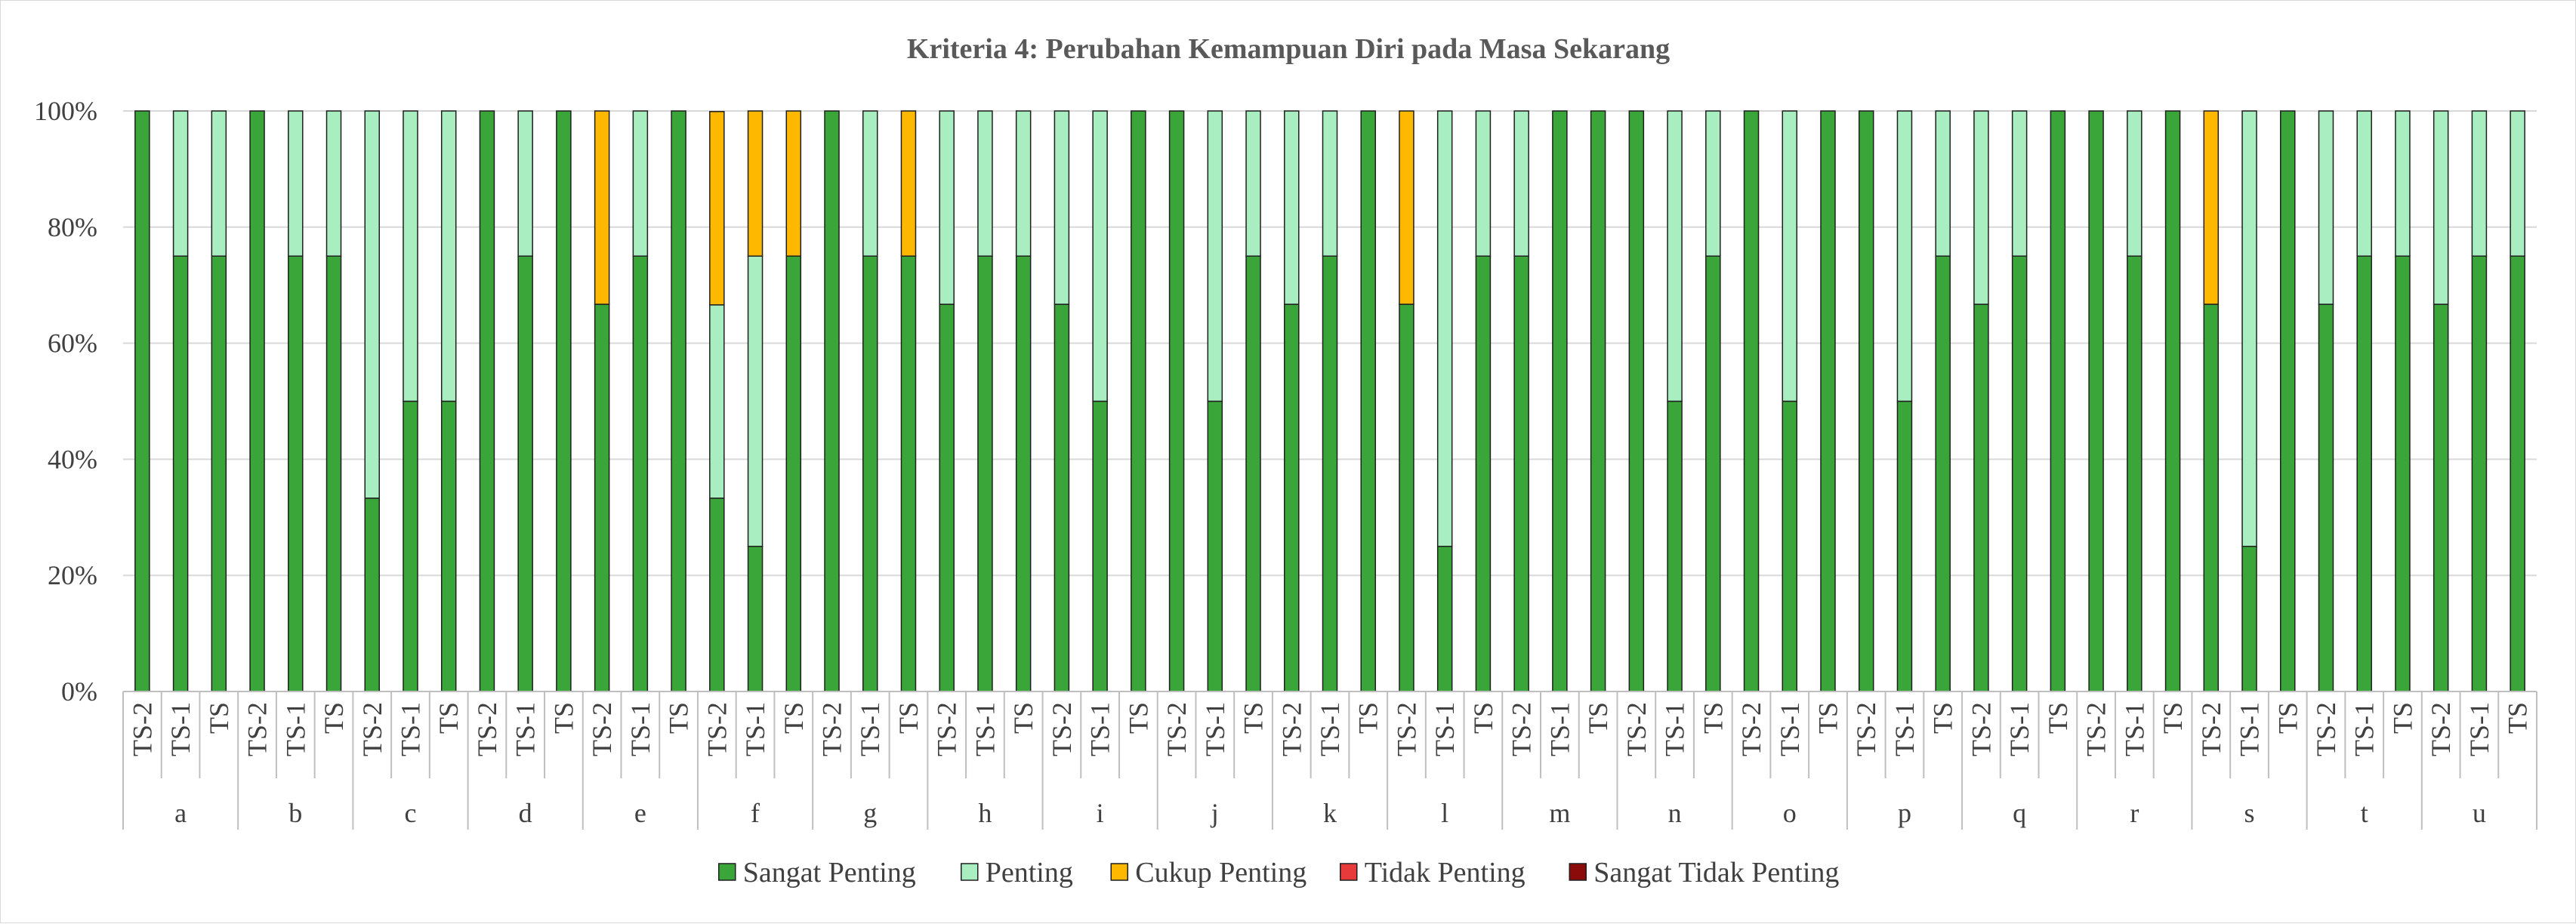 Image resolution: width=2576 pixels, height=924 pixels. I want to click on x-group-label: q, so click(2019, 813).